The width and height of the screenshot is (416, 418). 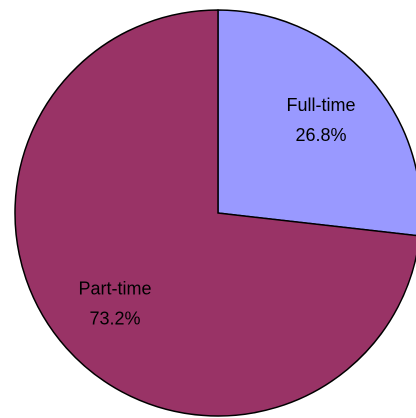 What do you see at coordinates (320, 135) in the screenshot?
I see `slice-value-label: 26.8%` at bounding box center [320, 135].